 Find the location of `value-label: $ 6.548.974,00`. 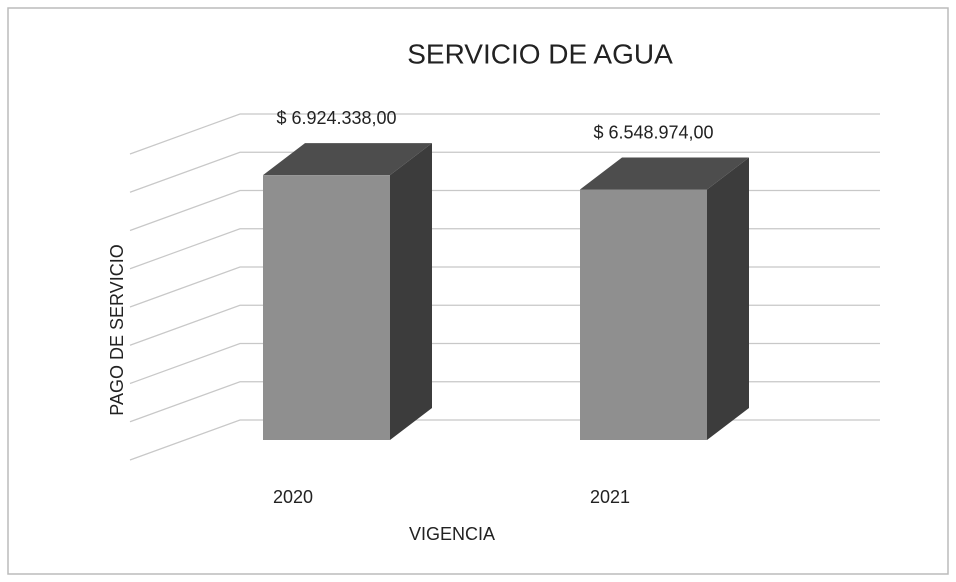

value-label: $ 6.548.974,00 is located at coordinates (653, 132).